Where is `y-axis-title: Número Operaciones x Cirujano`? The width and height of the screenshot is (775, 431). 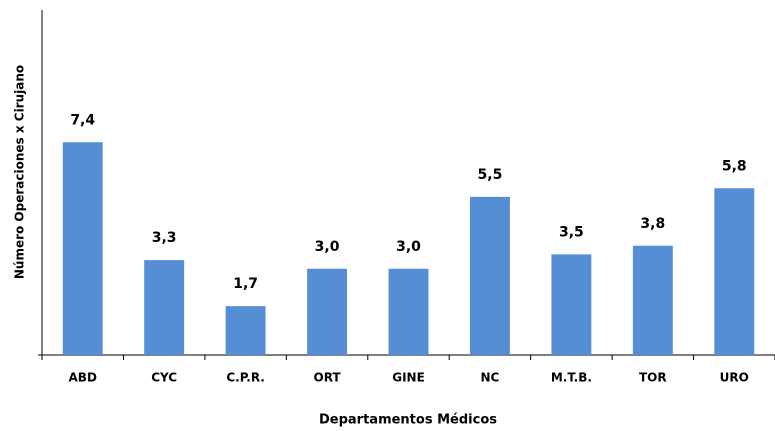 y-axis-title: Número Operaciones x Cirujano is located at coordinates (20, 172).